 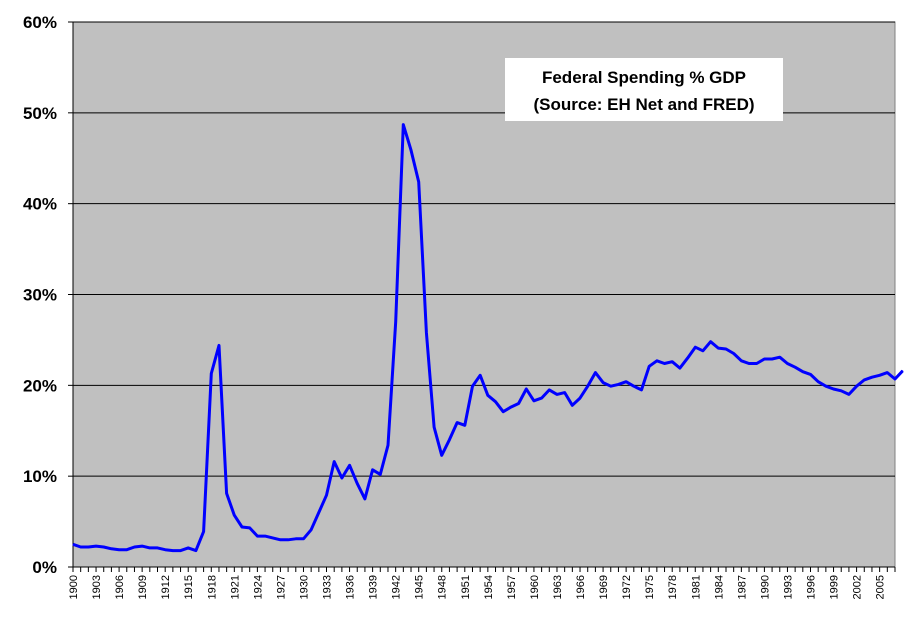 I want to click on x-tick-label: 1921, so click(x=235, y=587).